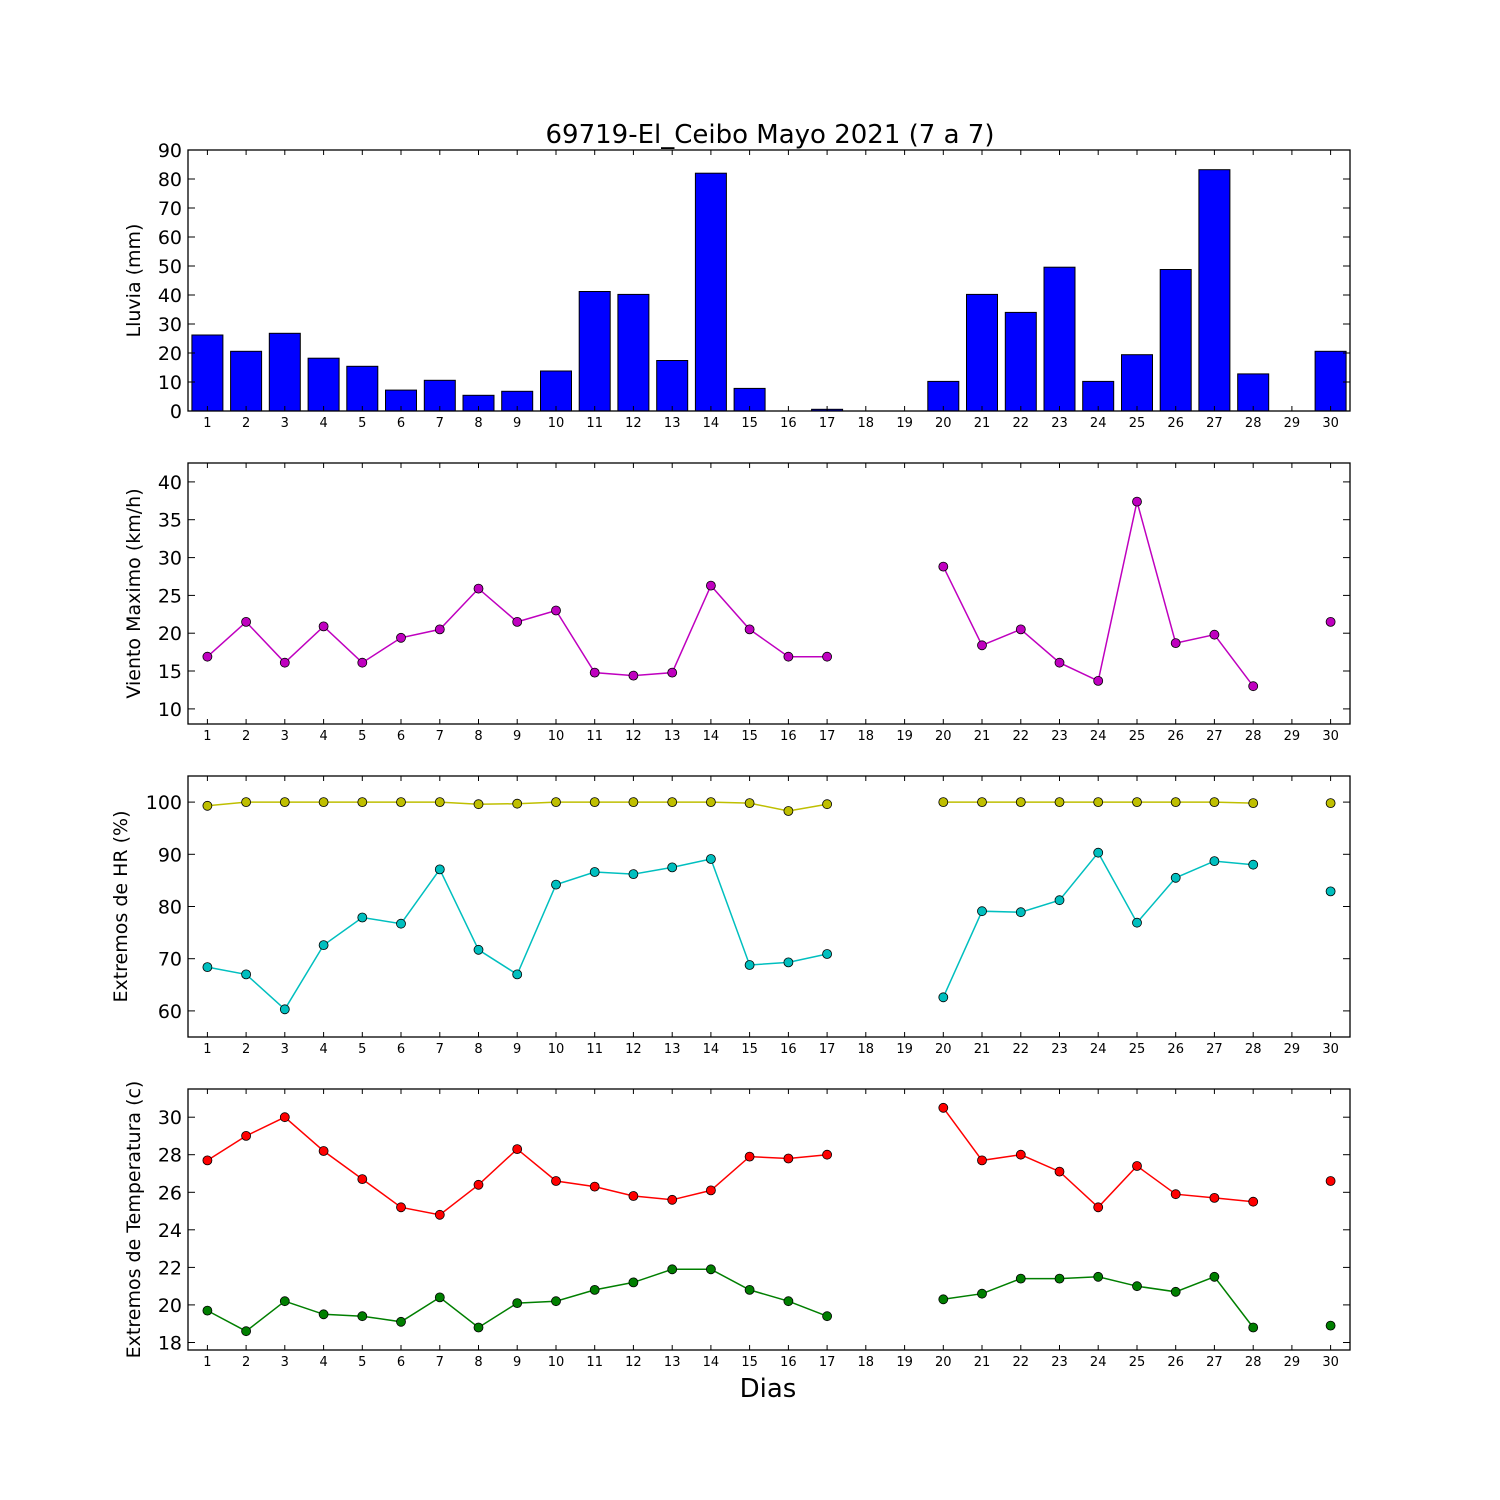  Describe the element at coordinates (672, 1362) in the screenshot. I see `x-tick-label: 13` at that location.